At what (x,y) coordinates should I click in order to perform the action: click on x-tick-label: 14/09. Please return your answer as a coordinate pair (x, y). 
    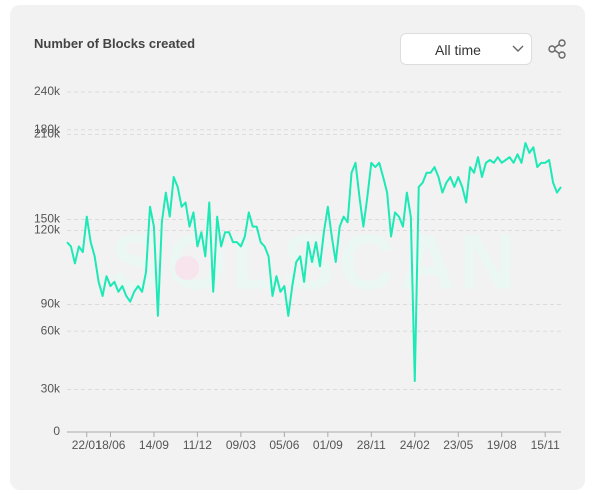
    Looking at the image, I should click on (154, 445).